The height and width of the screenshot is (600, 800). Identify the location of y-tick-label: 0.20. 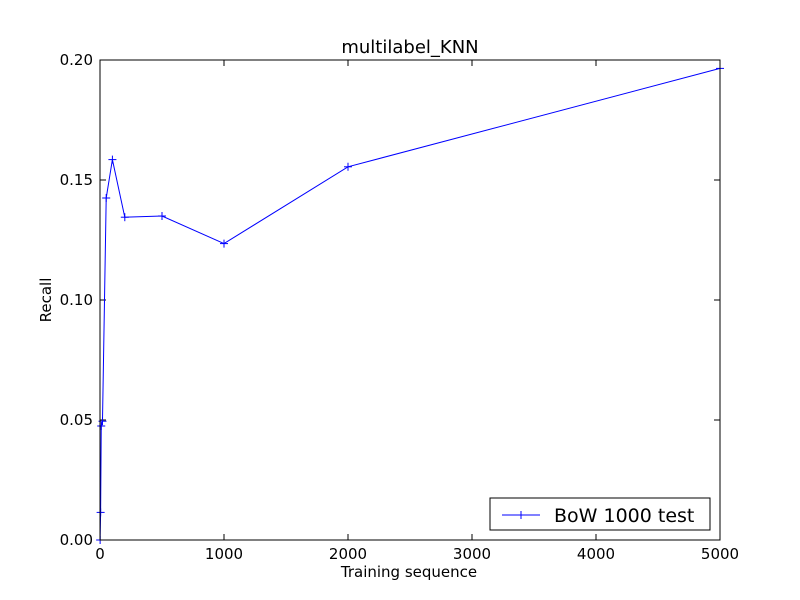
(76, 60).